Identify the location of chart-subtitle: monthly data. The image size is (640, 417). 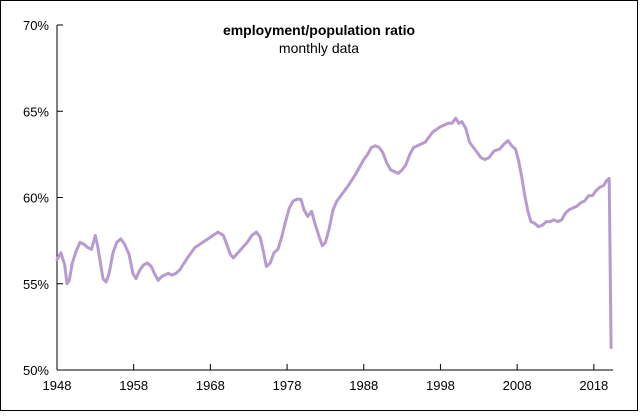
(319, 48).